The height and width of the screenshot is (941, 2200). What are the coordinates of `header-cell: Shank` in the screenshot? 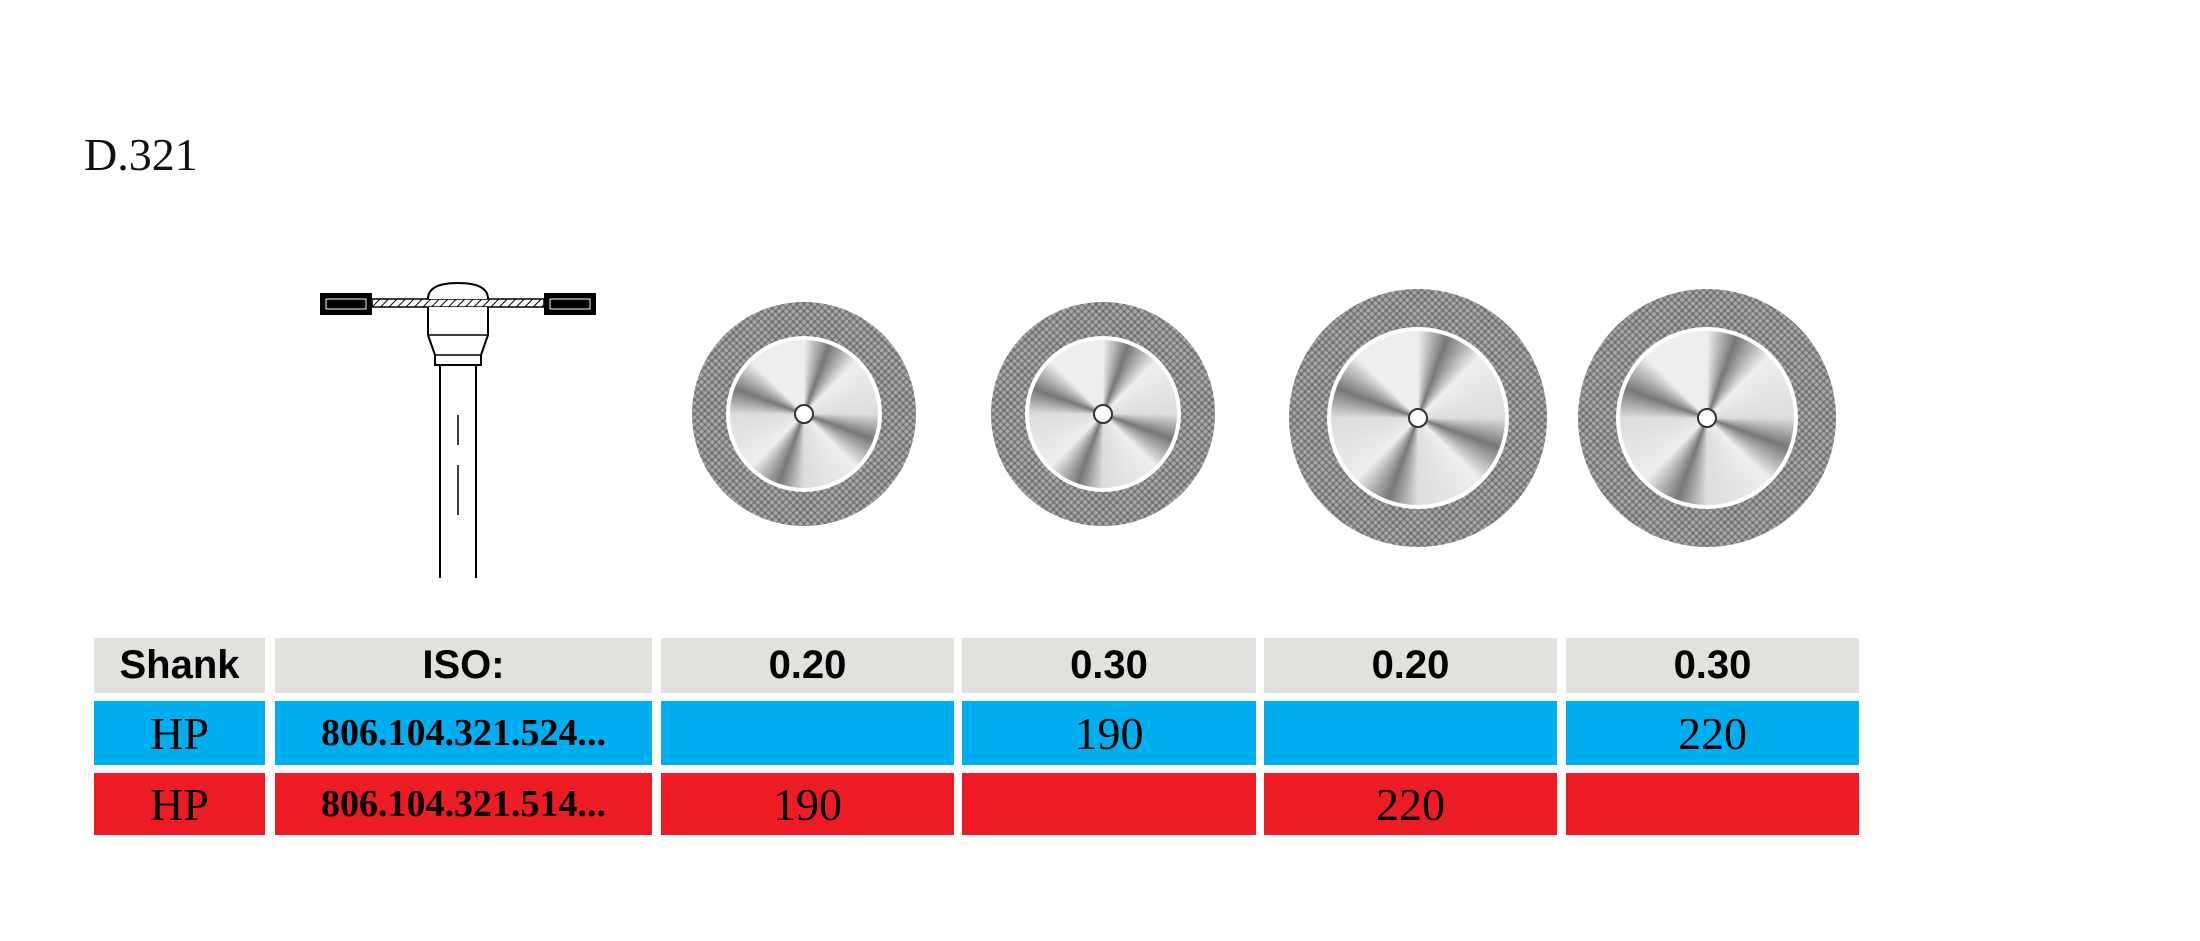 It's located at (179, 665).